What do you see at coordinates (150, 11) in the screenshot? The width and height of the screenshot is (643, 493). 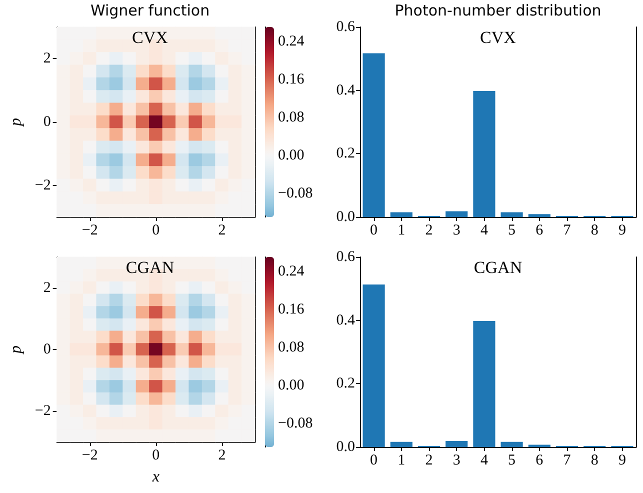 I see `chart-title: Wigner function` at bounding box center [150, 11].